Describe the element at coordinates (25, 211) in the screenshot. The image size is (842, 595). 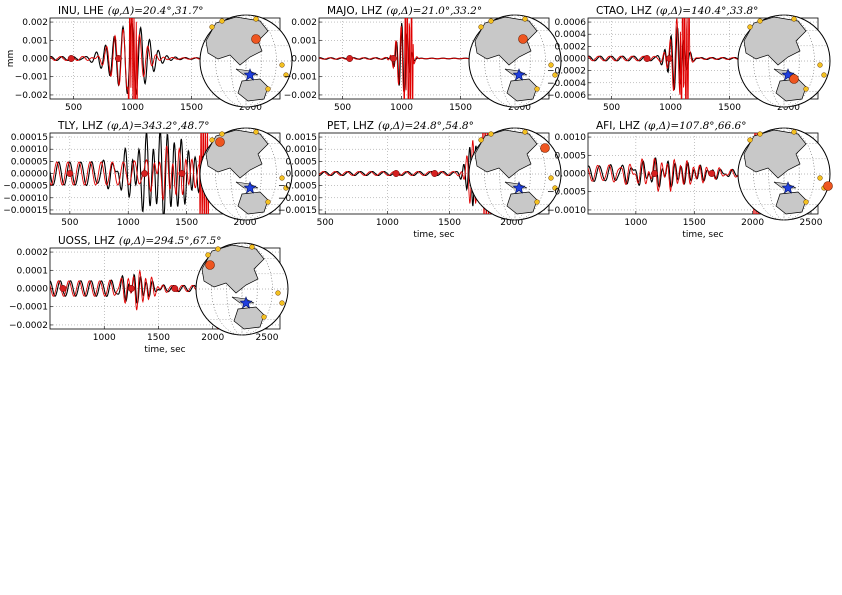
I see `y-tick-label: −0.00015` at that location.